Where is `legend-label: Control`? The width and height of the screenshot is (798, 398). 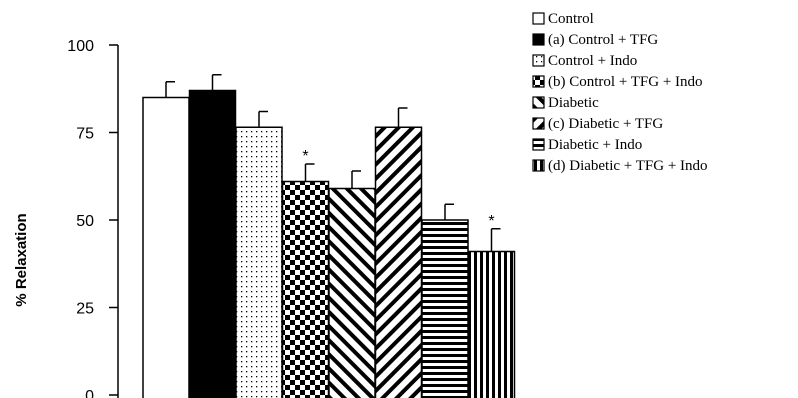
legend-label: Control is located at coordinates (571, 19).